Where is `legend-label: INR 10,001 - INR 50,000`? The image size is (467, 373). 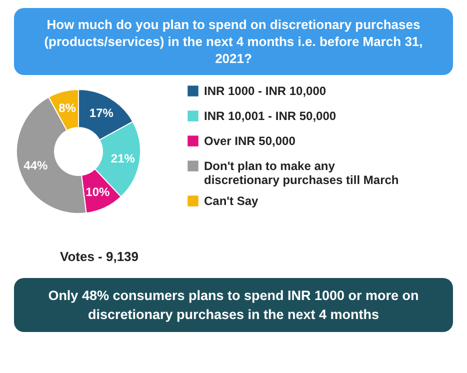 legend-label: INR 10,001 - INR 50,000 is located at coordinates (270, 116).